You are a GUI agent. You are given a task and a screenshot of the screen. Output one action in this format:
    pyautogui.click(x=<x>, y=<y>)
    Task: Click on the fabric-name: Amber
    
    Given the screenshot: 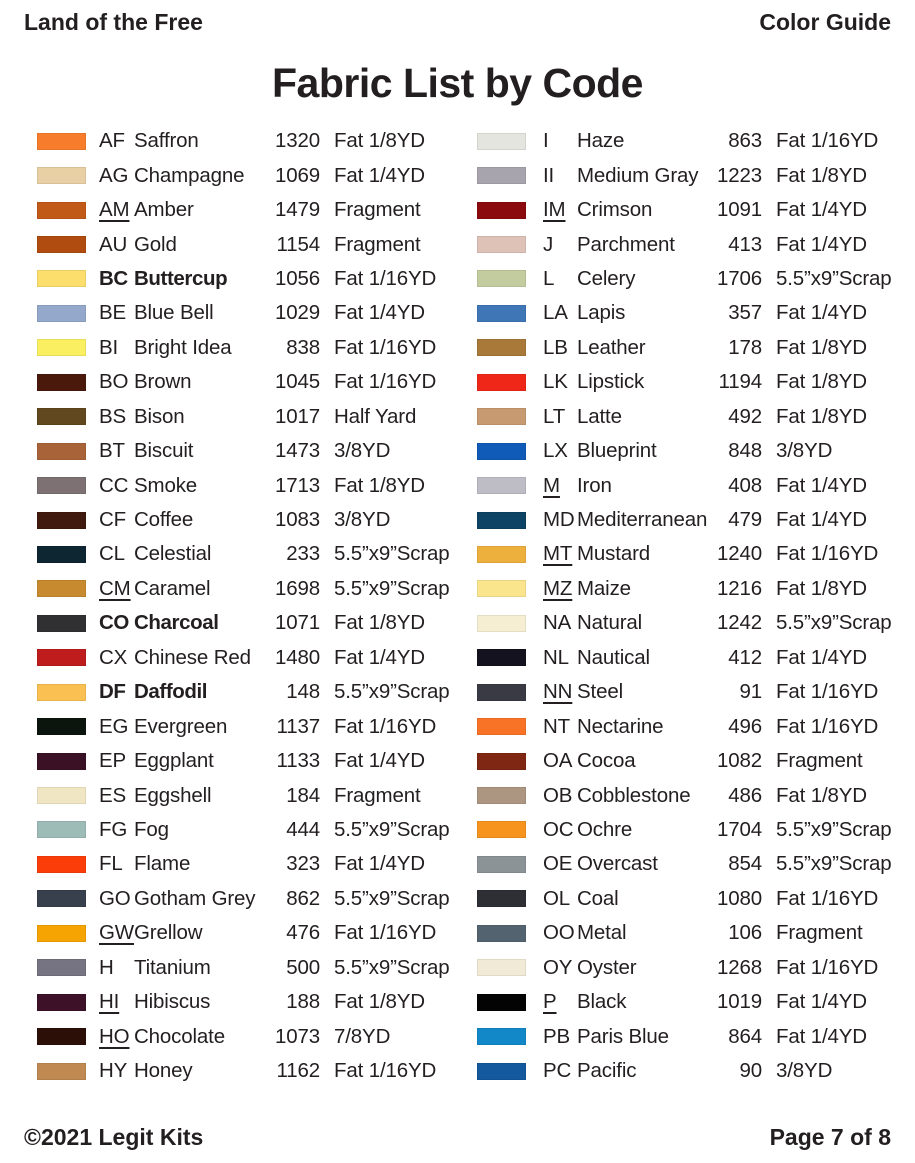 What is the action you would take?
    pyautogui.click(x=164, y=210)
    